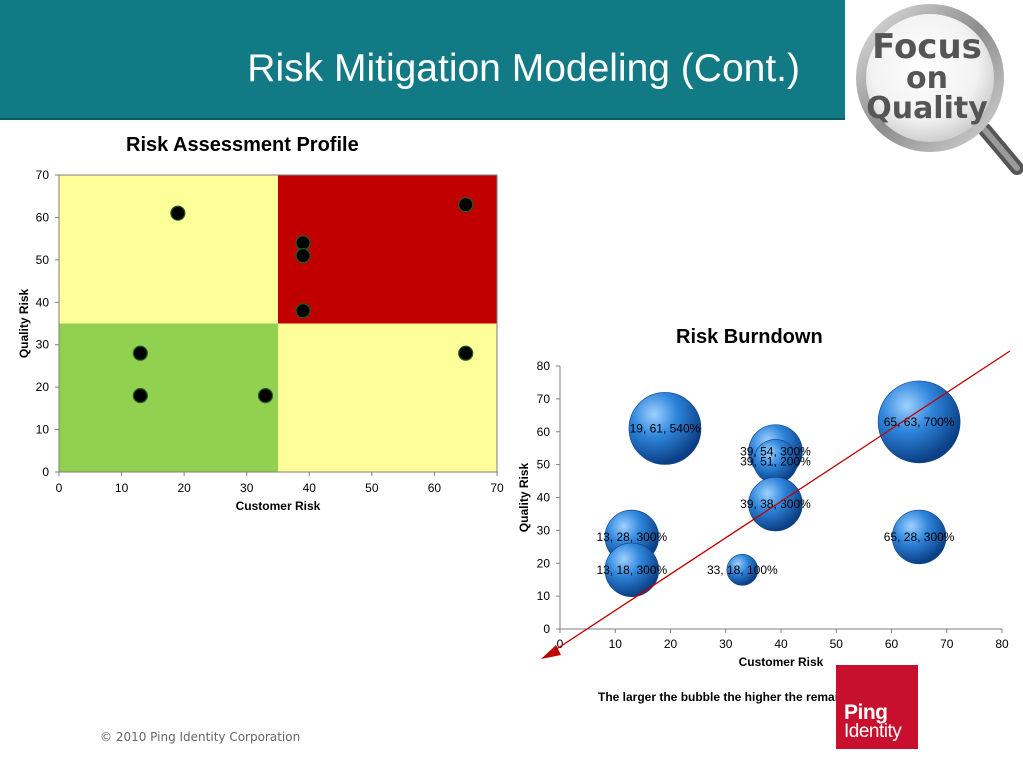 This screenshot has width=1023, height=767. What do you see at coordinates (877, 707) in the screenshot?
I see `ping-identity-logo: Ping Identity` at bounding box center [877, 707].